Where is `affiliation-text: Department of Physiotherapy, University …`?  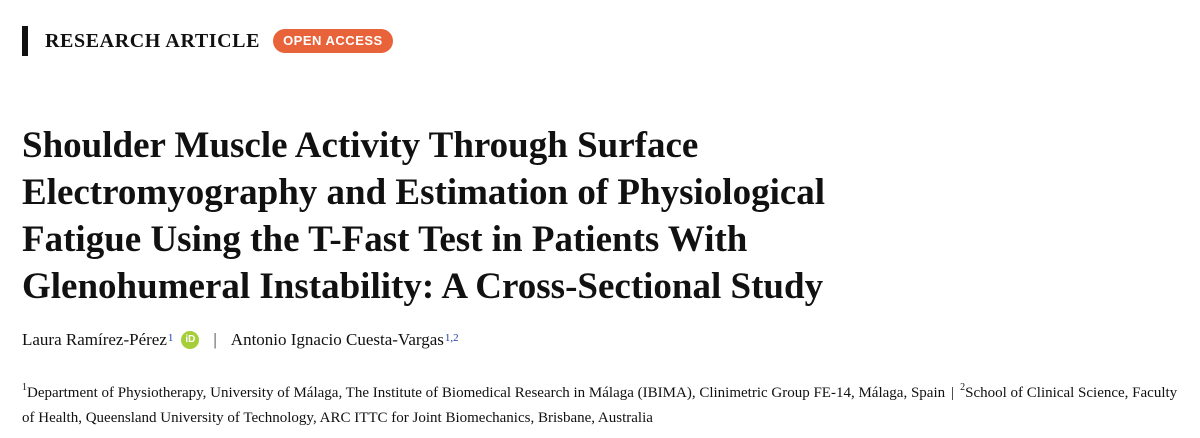
affiliation-text: Department of Physiotherapy, University … is located at coordinates (486, 393).